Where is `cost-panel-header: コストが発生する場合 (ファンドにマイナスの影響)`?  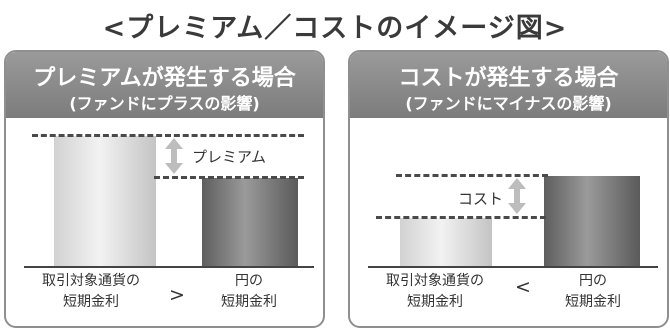
cost-panel-header: コストが発生する場合 (ファンドにマイナスの影響) is located at coordinates (508, 85).